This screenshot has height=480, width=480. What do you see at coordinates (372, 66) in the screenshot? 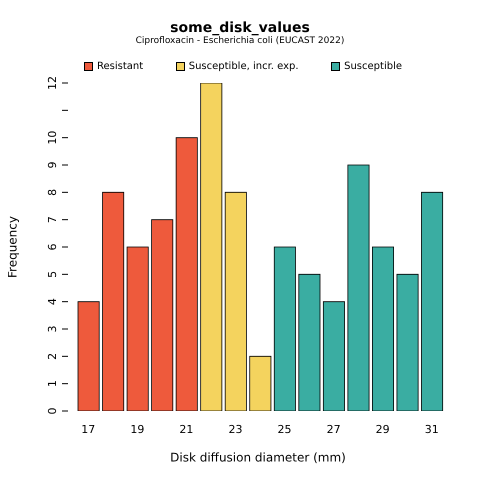
I see `legend-label: Susceptible` at bounding box center [372, 66].